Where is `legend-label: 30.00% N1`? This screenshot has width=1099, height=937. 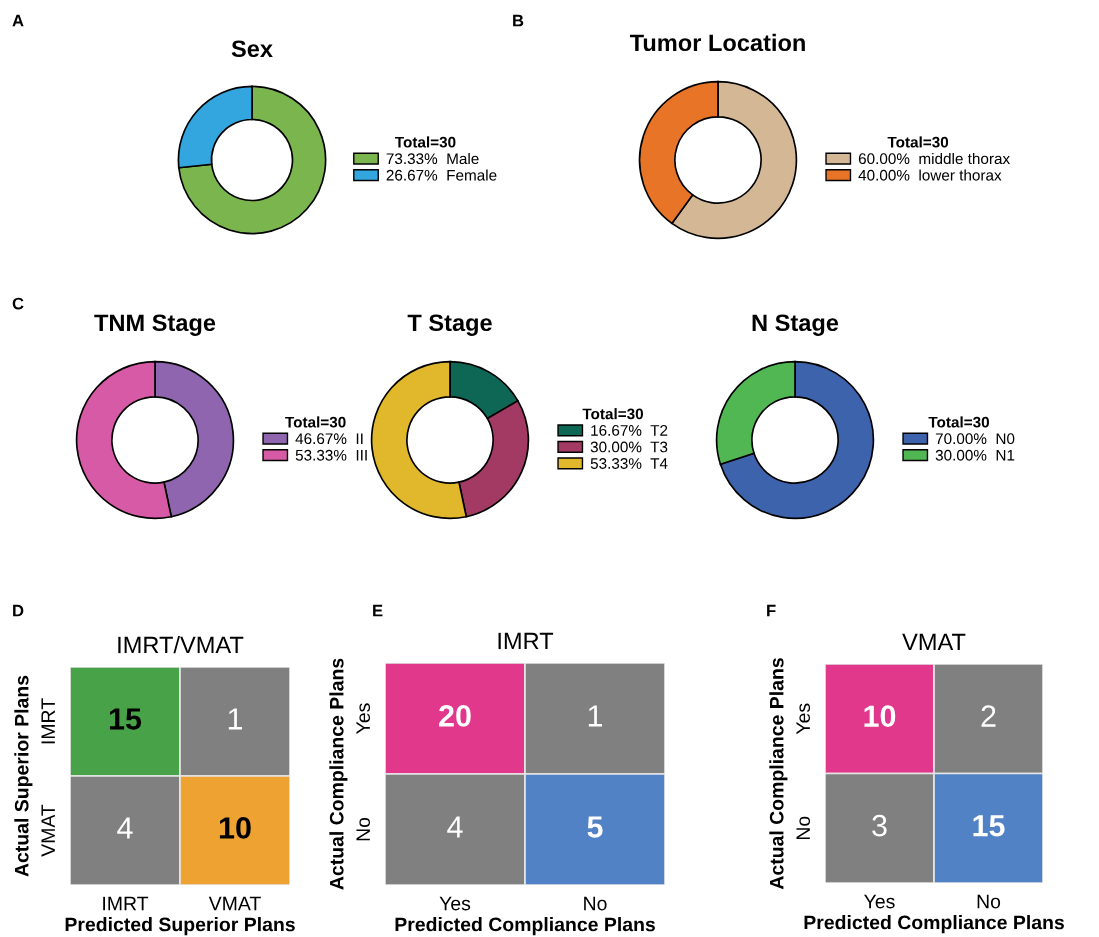 legend-label: 30.00% N1 is located at coordinates (975, 455).